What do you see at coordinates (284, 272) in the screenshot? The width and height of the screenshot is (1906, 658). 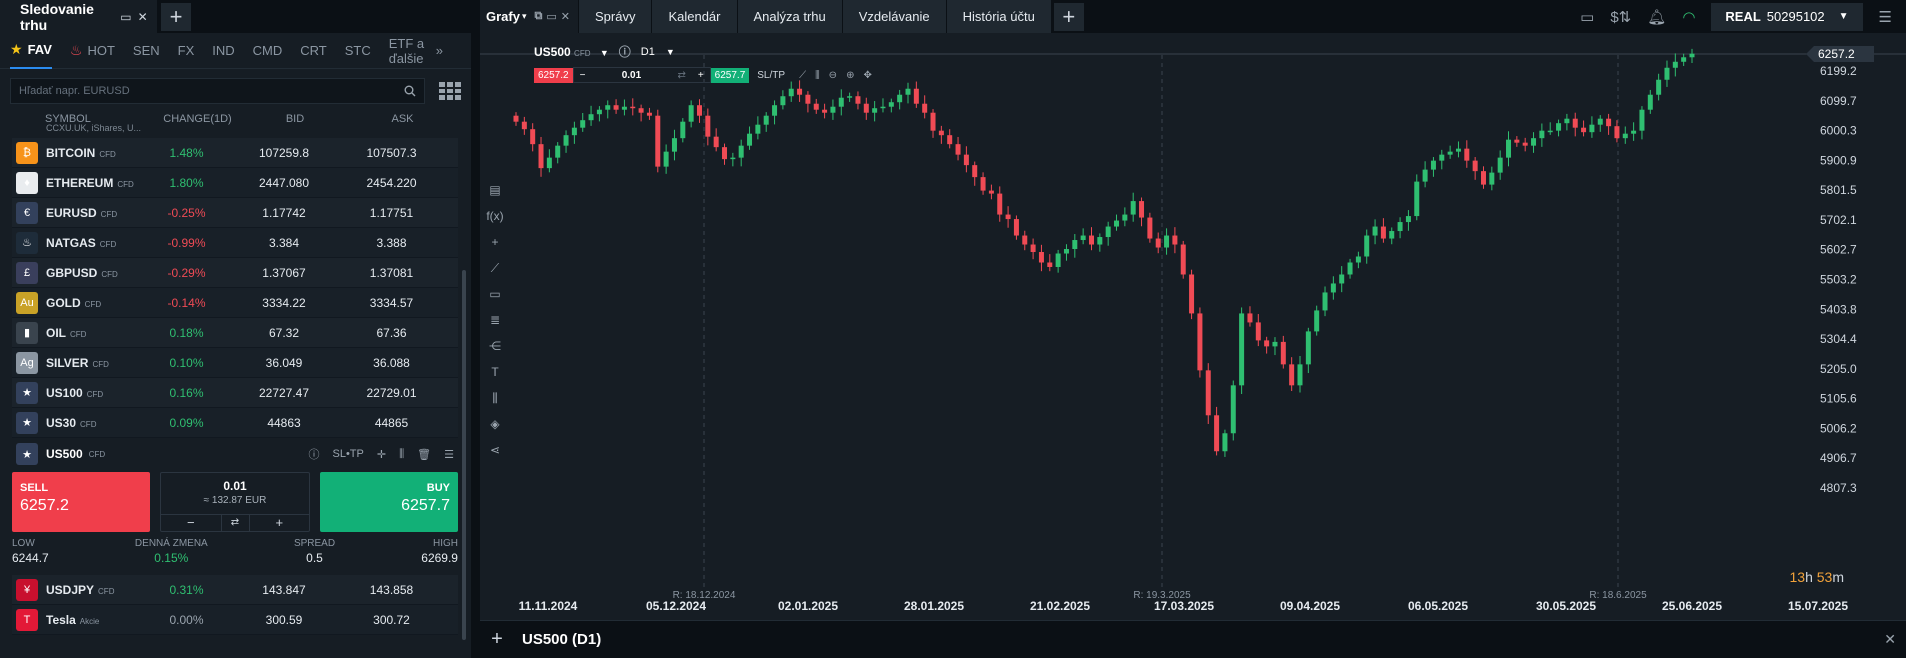 I see `bid-value: 1.37067` at bounding box center [284, 272].